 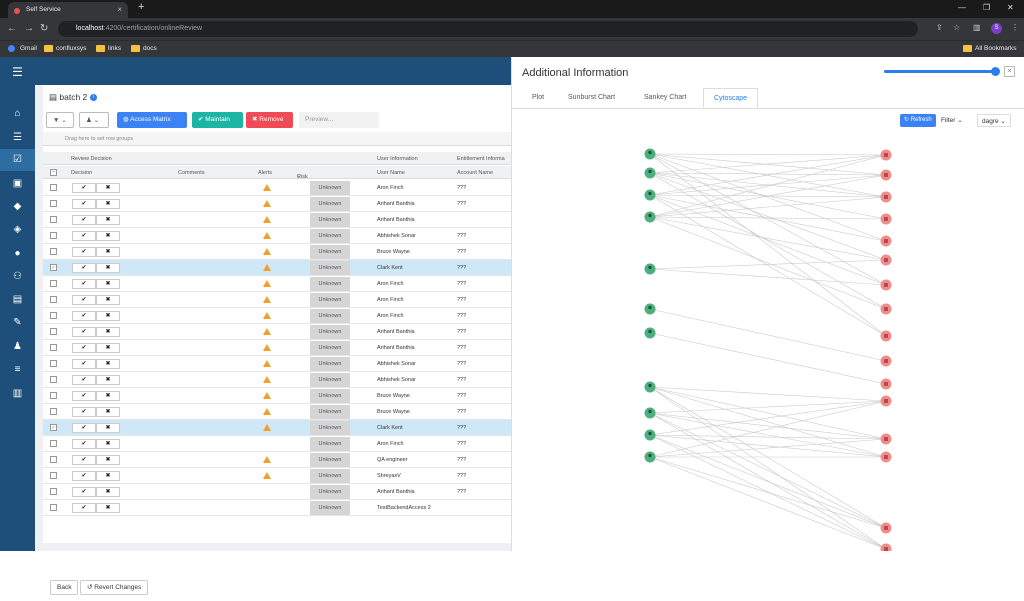 What do you see at coordinates (994, 120) in the screenshot?
I see `layout-select: dagre ⌄` at bounding box center [994, 120].